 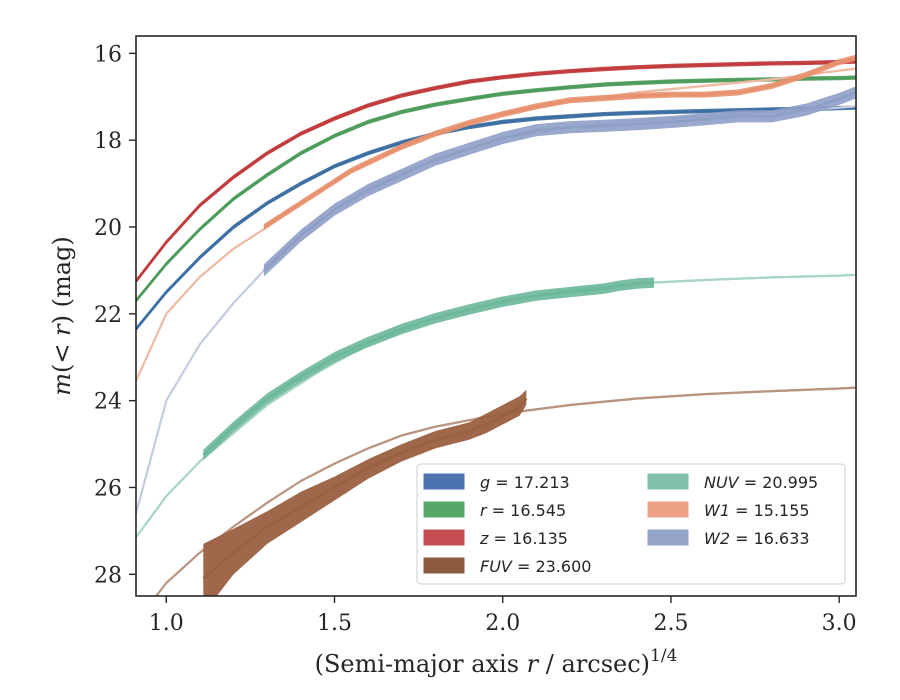 I want to click on legend-entry-w1: W1 = 15.155, so click(x=728, y=510).